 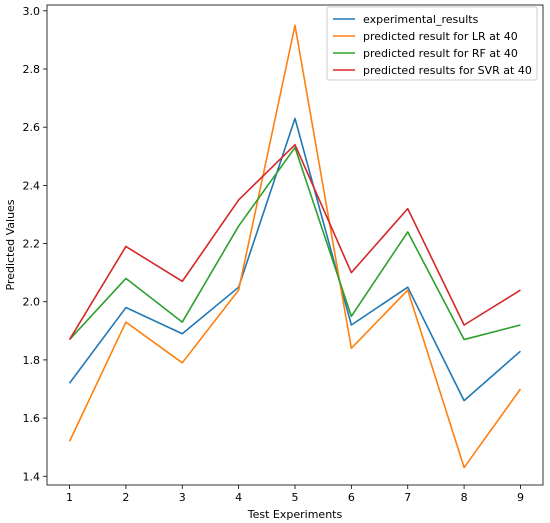 I want to click on y-tick-label: 1.8, so click(x=32, y=360).